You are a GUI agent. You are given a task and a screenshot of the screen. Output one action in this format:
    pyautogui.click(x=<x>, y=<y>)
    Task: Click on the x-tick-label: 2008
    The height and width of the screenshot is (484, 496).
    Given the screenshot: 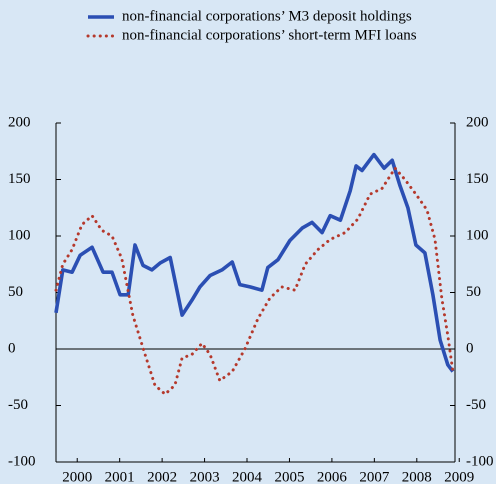 What is the action you would take?
    pyautogui.click(x=417, y=476)
    